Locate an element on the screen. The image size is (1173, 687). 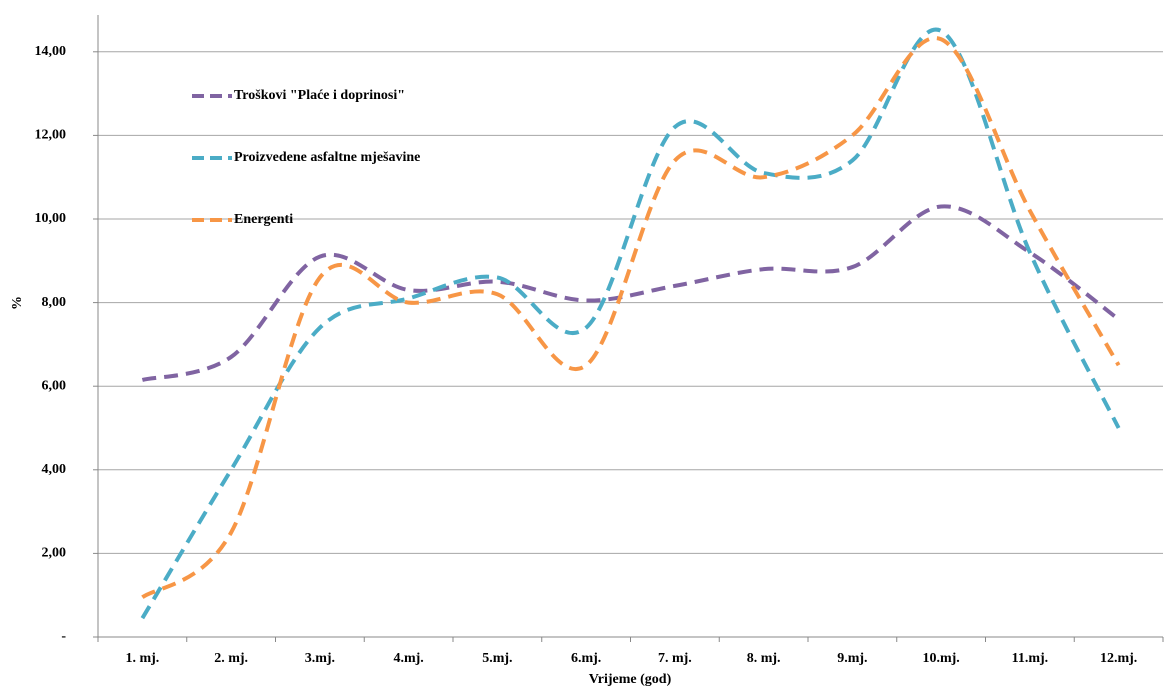
x-tick-label: 8. mj. is located at coordinates (764, 658).